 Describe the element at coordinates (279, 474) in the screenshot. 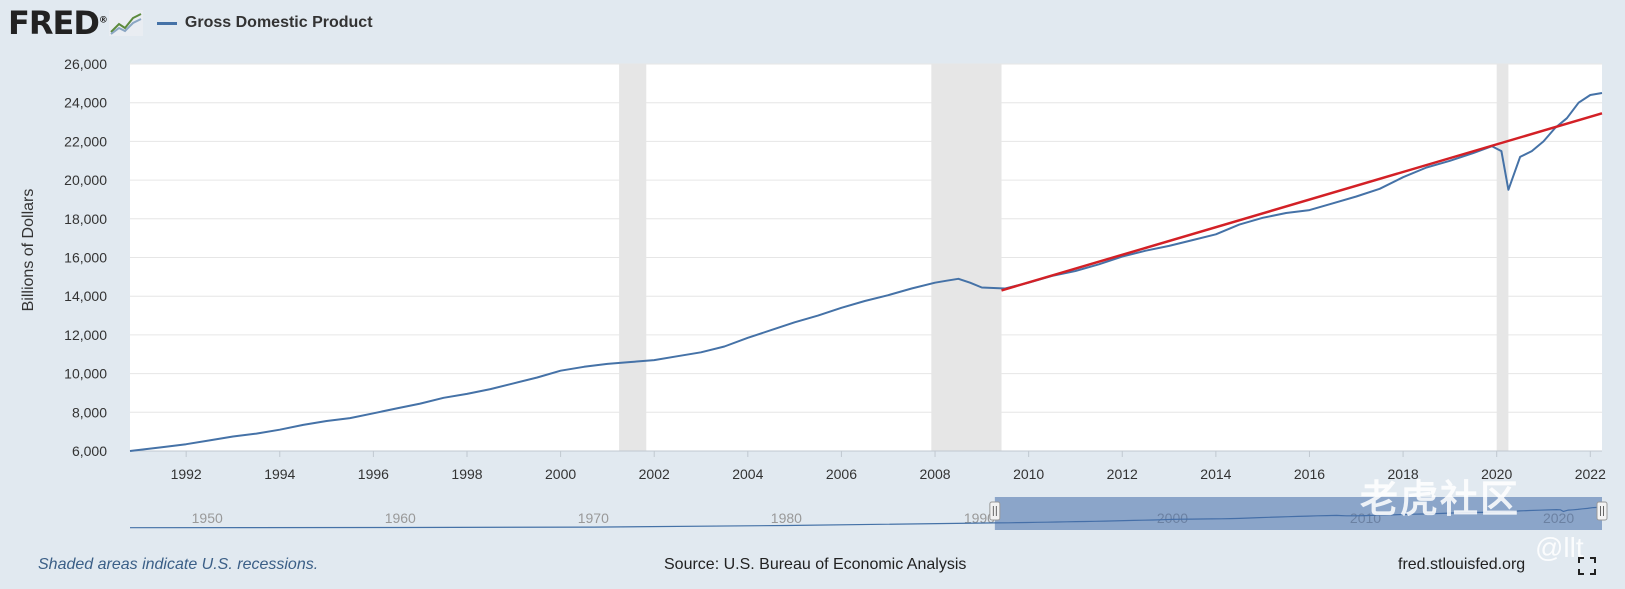

I see `x-tick-label: 1994` at that location.